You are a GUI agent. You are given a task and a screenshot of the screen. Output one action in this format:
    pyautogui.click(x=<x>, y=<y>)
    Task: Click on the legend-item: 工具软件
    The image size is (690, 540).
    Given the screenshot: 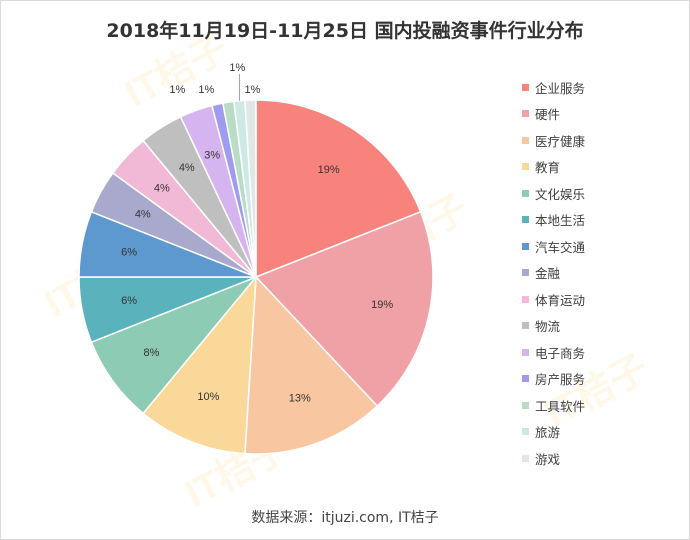 What is the action you would take?
    pyautogui.click(x=602, y=405)
    